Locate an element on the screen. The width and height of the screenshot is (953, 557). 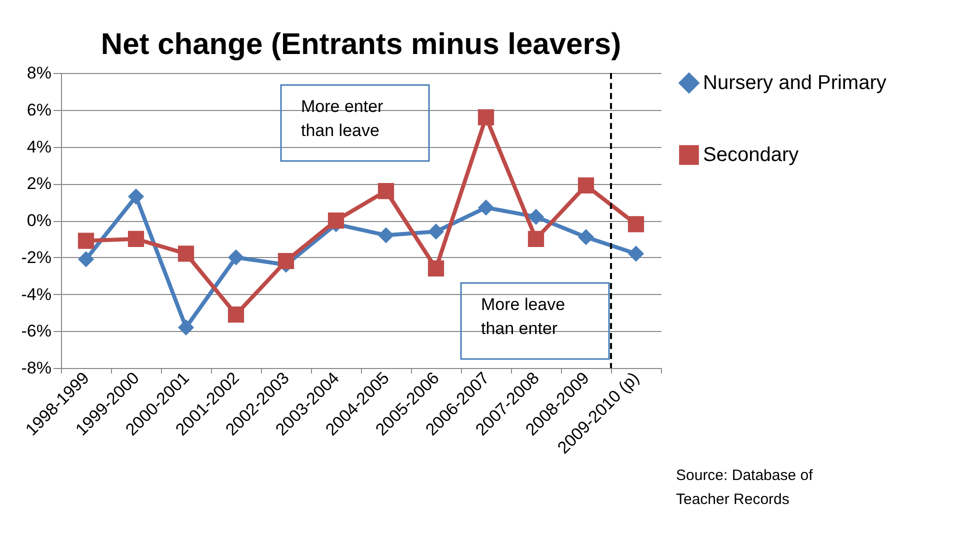
y-tick-label: 2% is located at coordinates (39, 184).